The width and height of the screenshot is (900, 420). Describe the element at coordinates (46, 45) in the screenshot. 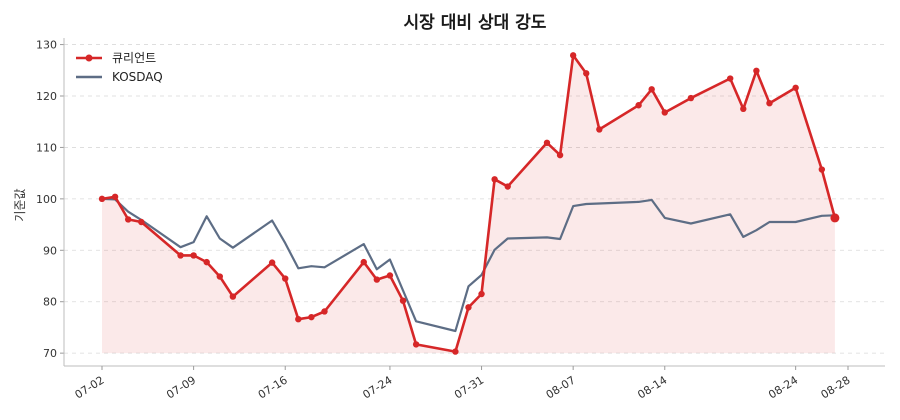

I see `y-tick-label: 130` at that location.